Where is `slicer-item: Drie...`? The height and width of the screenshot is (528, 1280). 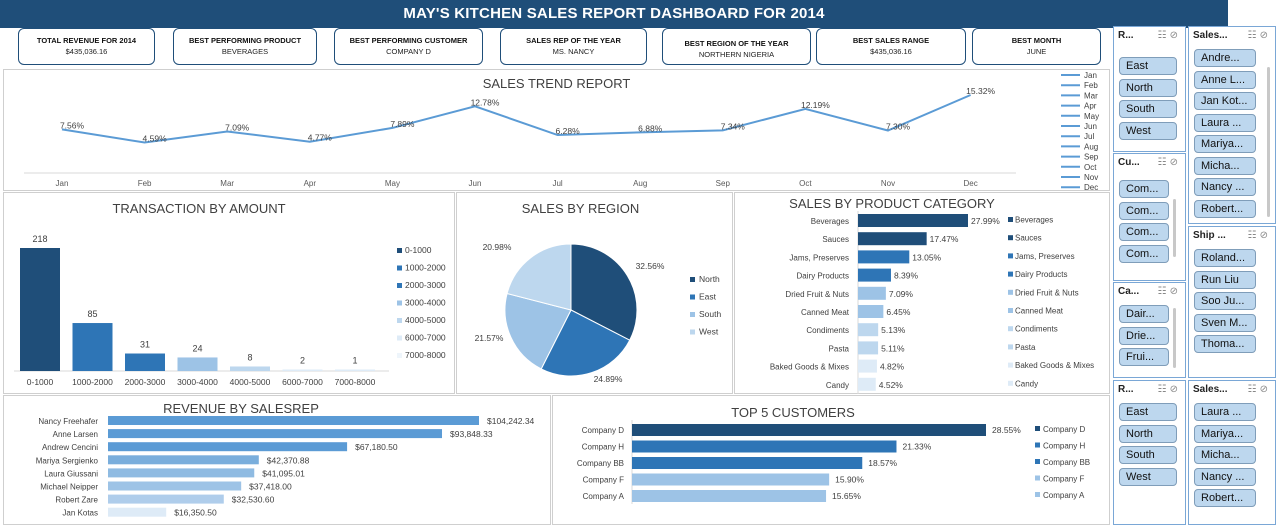
slicer-item: Drie... is located at coordinates (1144, 335).